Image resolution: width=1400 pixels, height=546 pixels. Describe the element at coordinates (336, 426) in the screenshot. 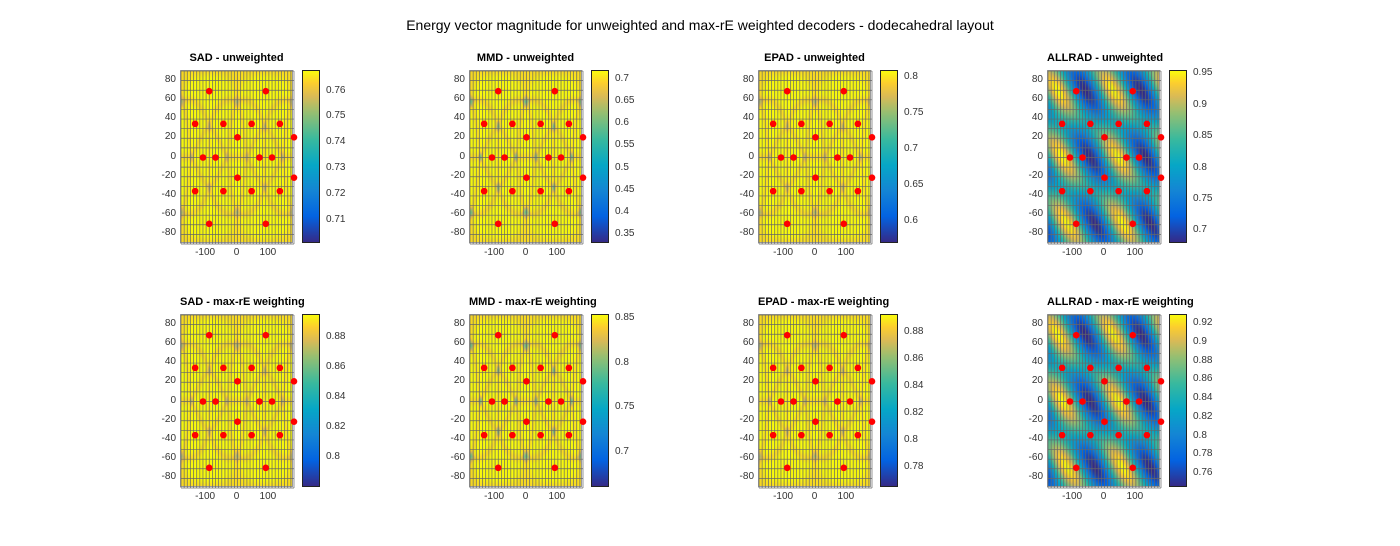

I see `colorbar-tick-label: 0.82` at that location.